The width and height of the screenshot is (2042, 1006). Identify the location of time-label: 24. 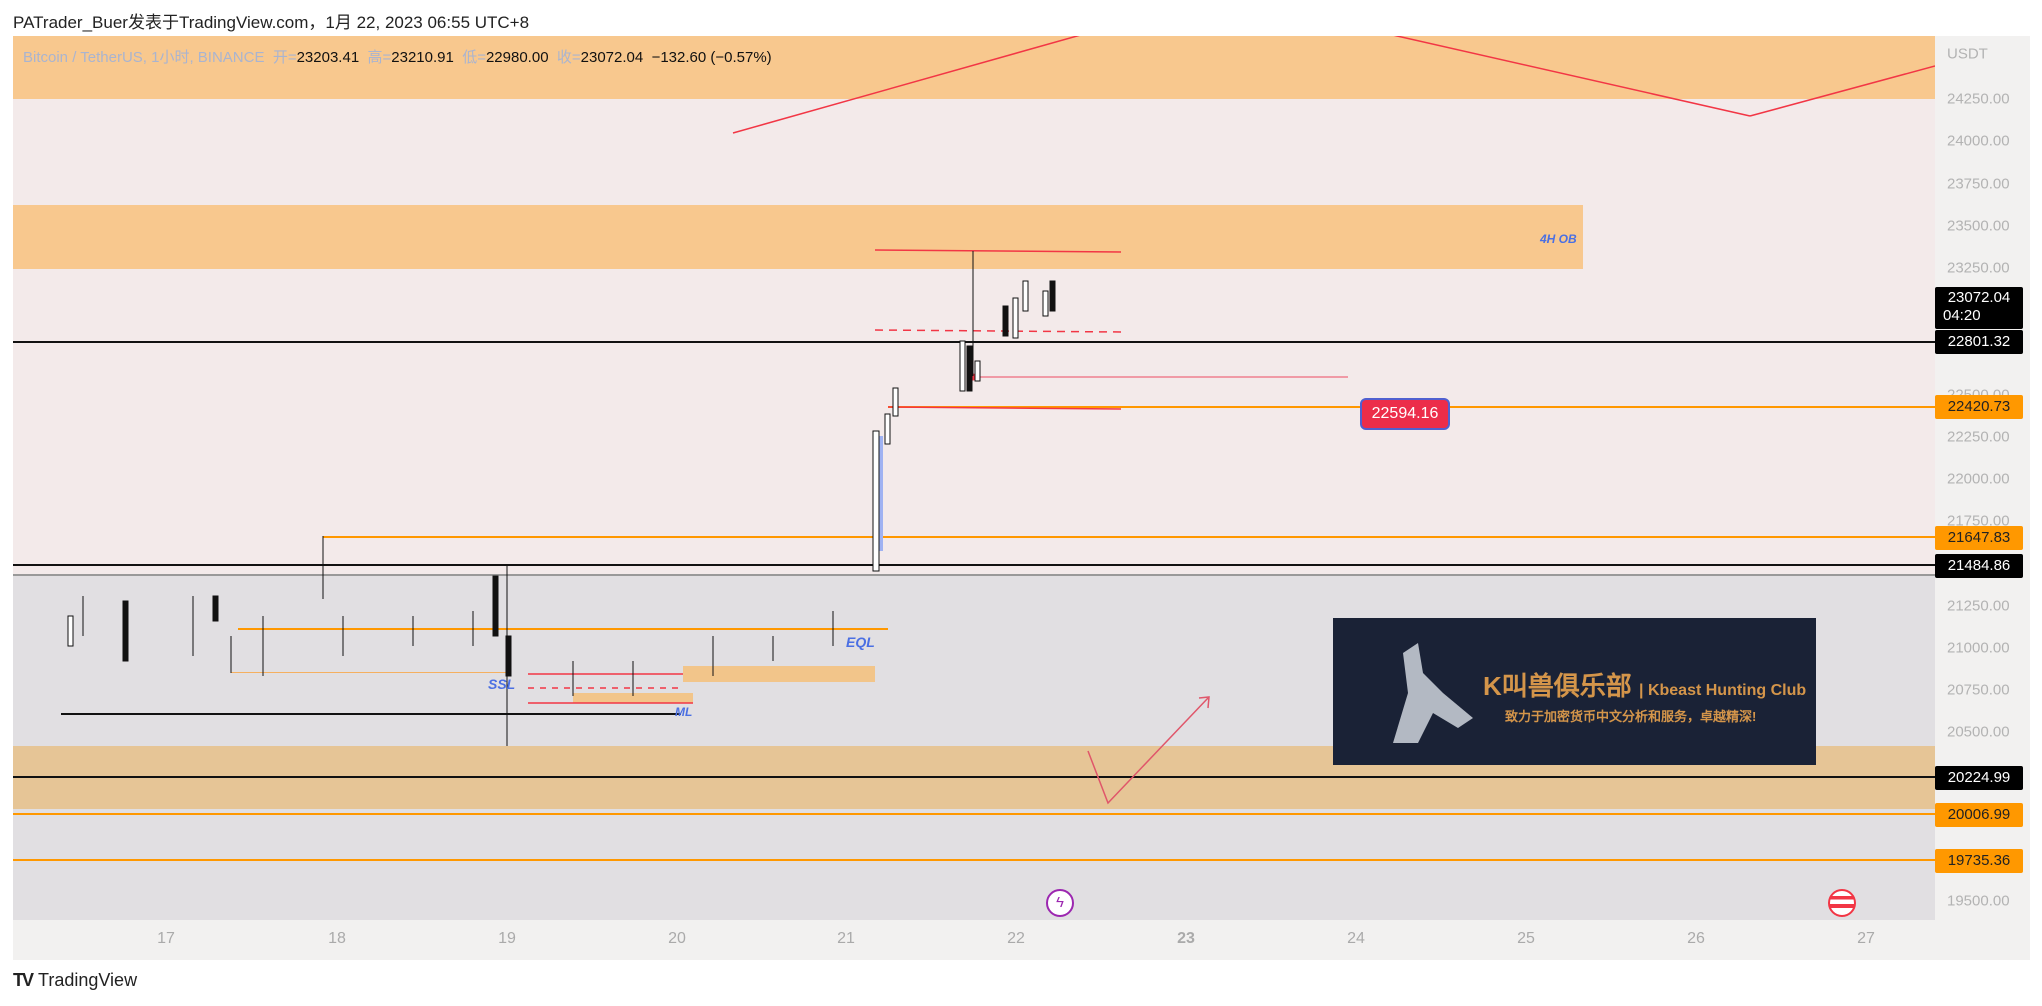
(1356, 938).